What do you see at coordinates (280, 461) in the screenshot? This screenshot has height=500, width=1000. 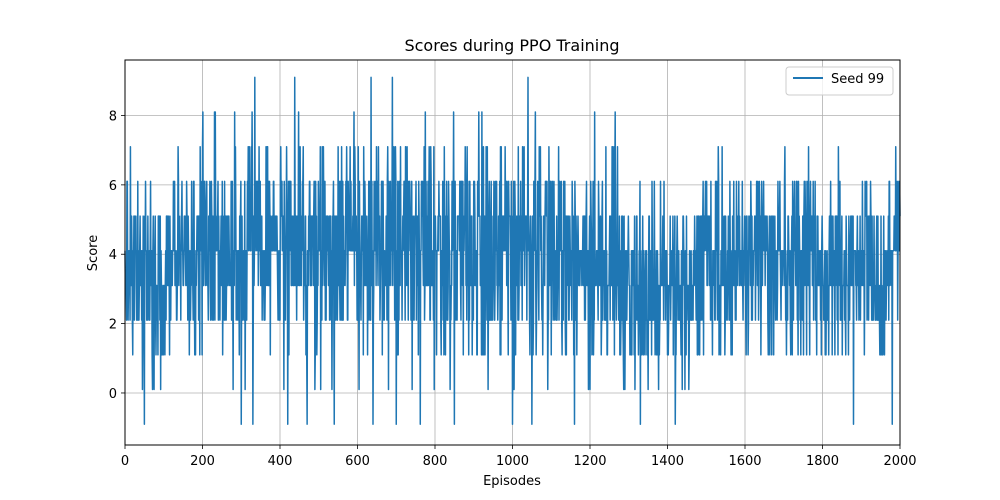 I see `x-tick-label: 400` at bounding box center [280, 461].